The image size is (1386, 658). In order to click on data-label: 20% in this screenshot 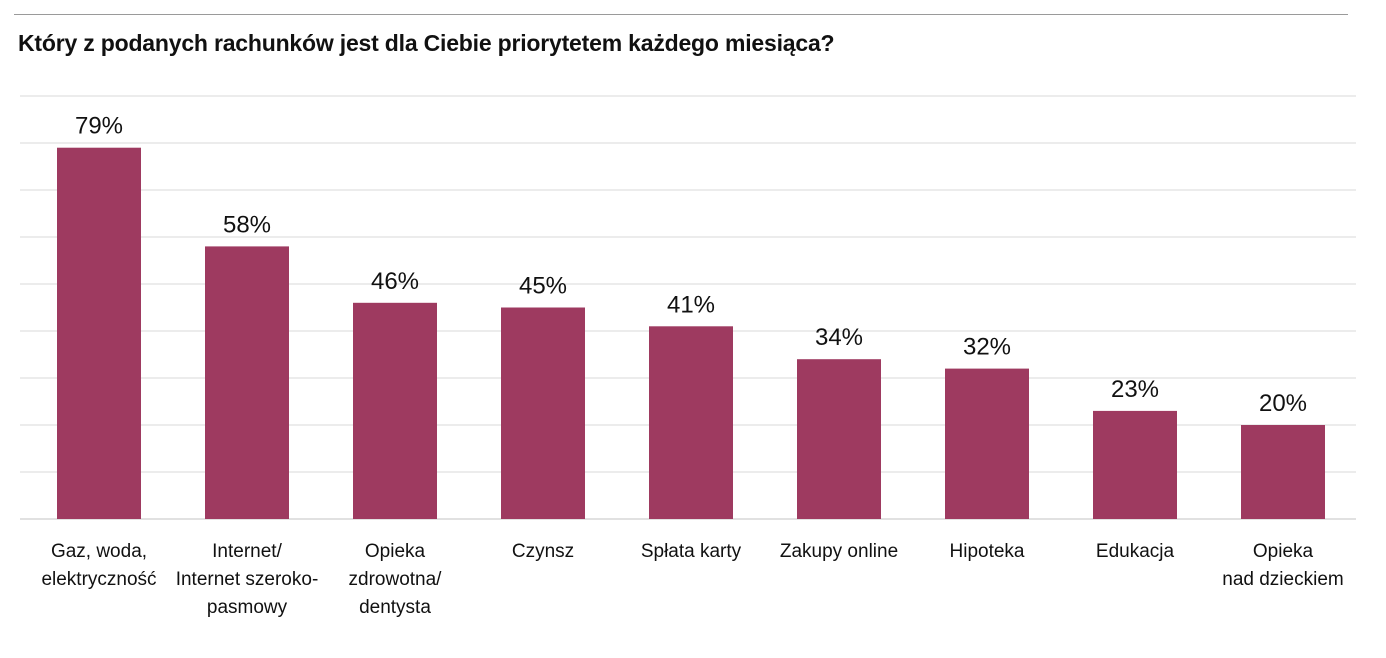, I will do `click(1283, 403)`.